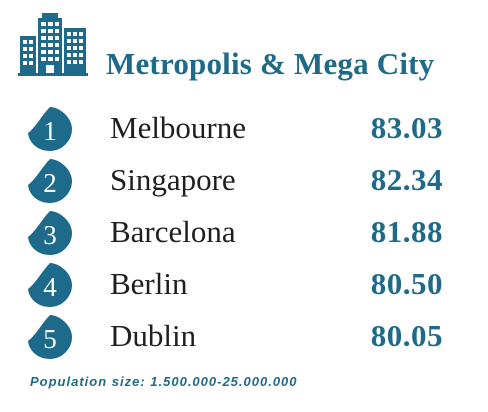 Image resolution: width=488 pixels, height=412 pixels. I want to click on rank-badge: 1, so click(50, 129).